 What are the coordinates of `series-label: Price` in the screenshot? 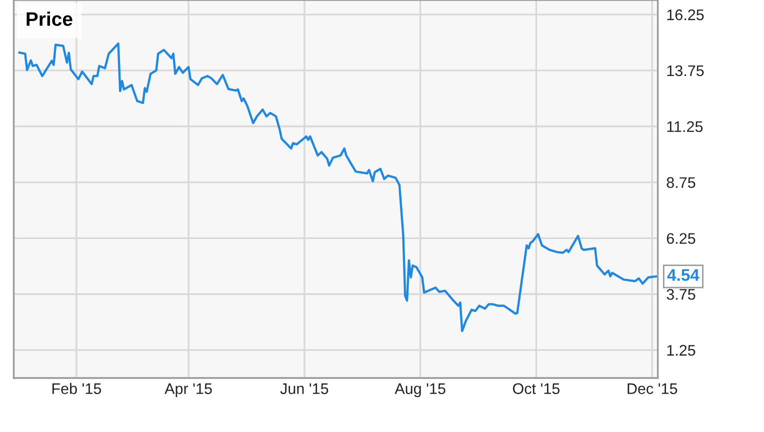 It's located at (49, 19).